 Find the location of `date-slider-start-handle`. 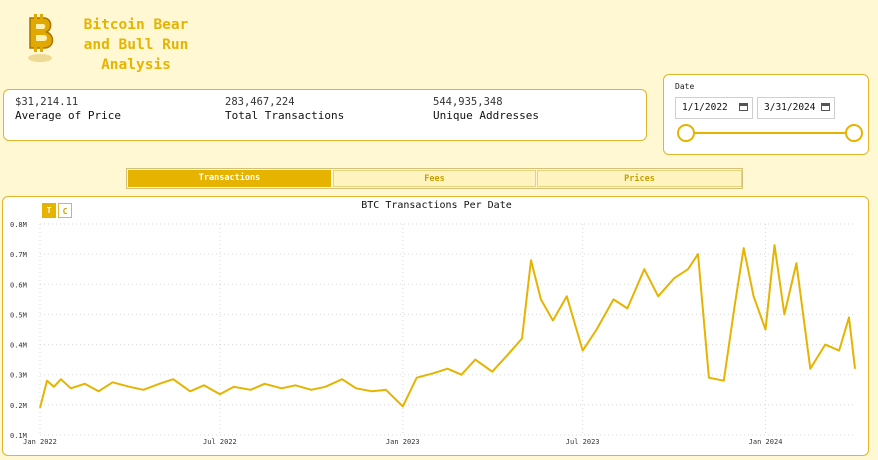

date-slider-start-handle is located at coordinates (686, 133).